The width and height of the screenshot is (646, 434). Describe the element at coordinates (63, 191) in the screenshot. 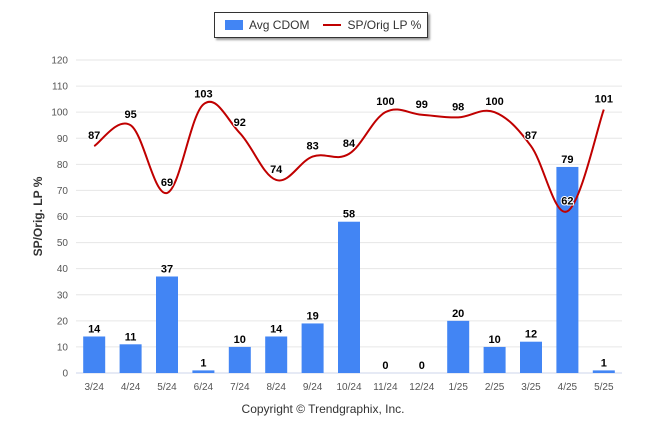

I see `y-tick-label: 70` at that location.